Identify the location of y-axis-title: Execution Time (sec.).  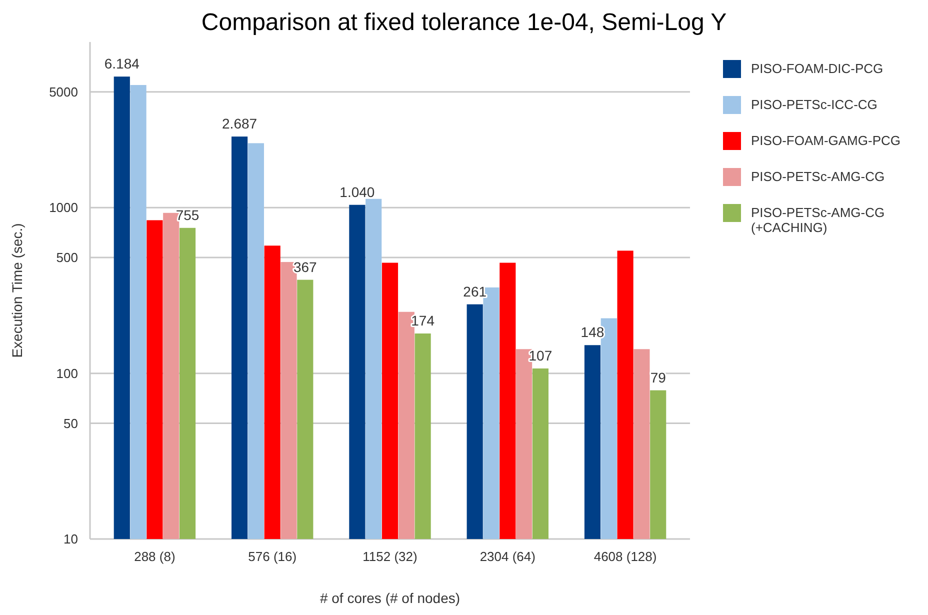
(17, 290).